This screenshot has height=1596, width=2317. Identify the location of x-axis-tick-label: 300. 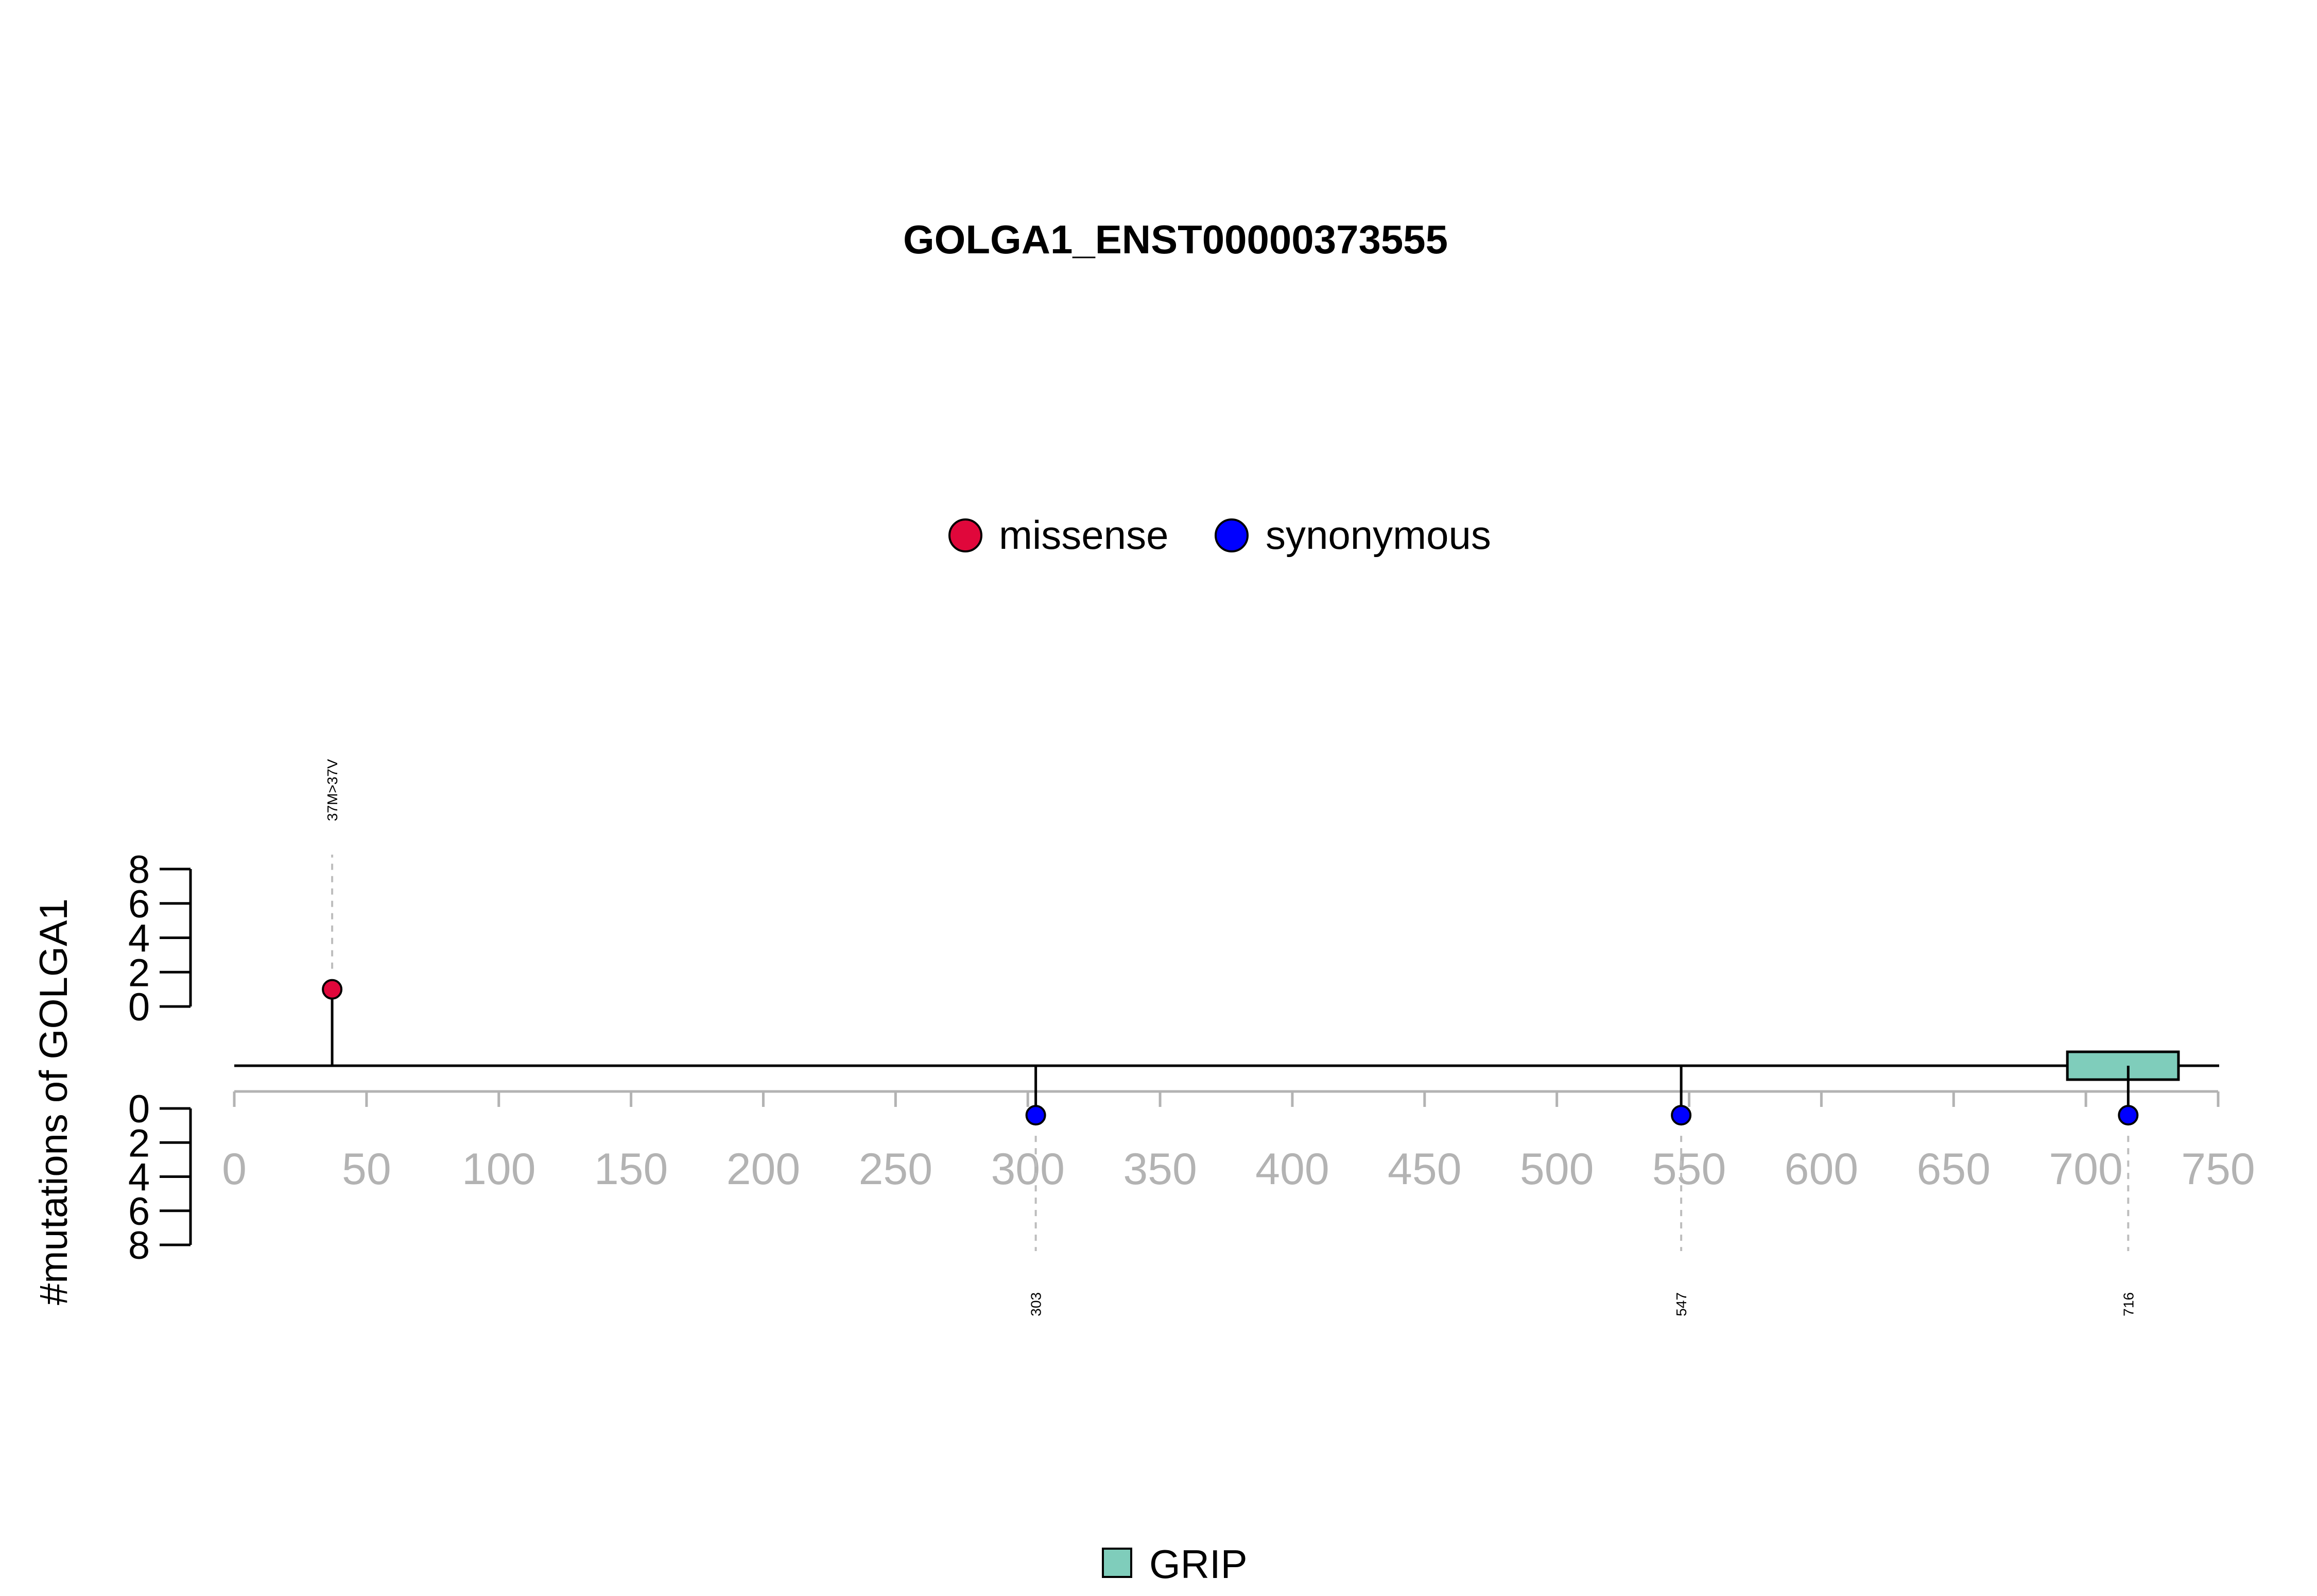
(1028, 1169).